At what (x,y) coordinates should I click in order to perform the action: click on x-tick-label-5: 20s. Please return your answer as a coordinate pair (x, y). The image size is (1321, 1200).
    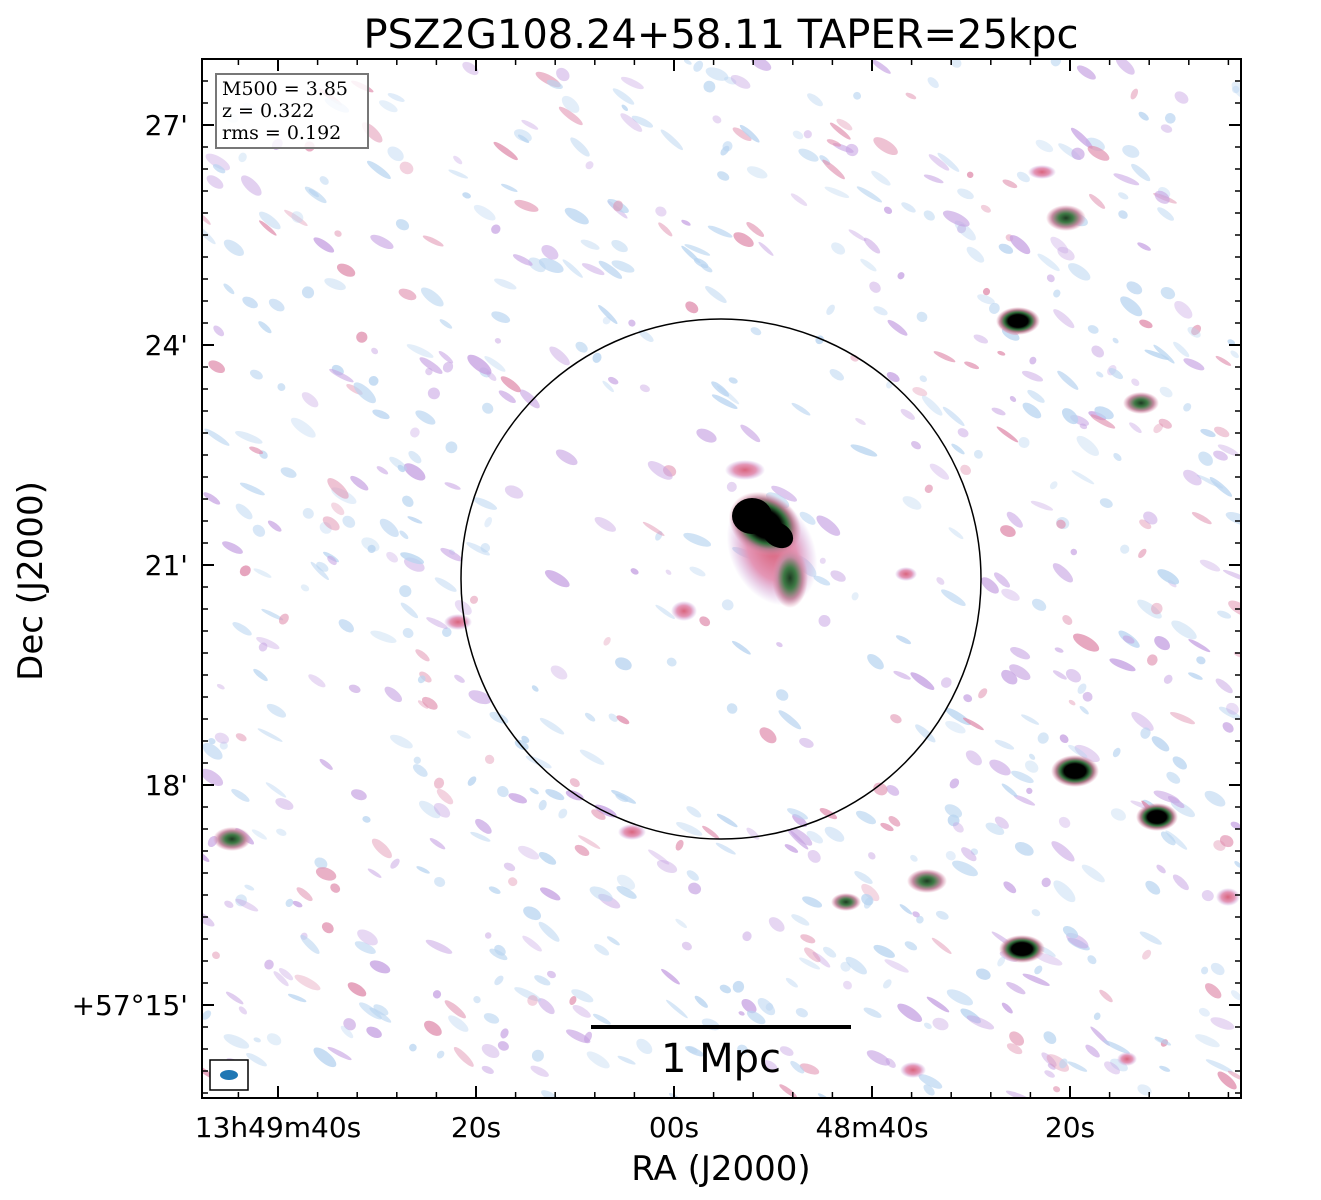
    Looking at the image, I should click on (1070, 1127).